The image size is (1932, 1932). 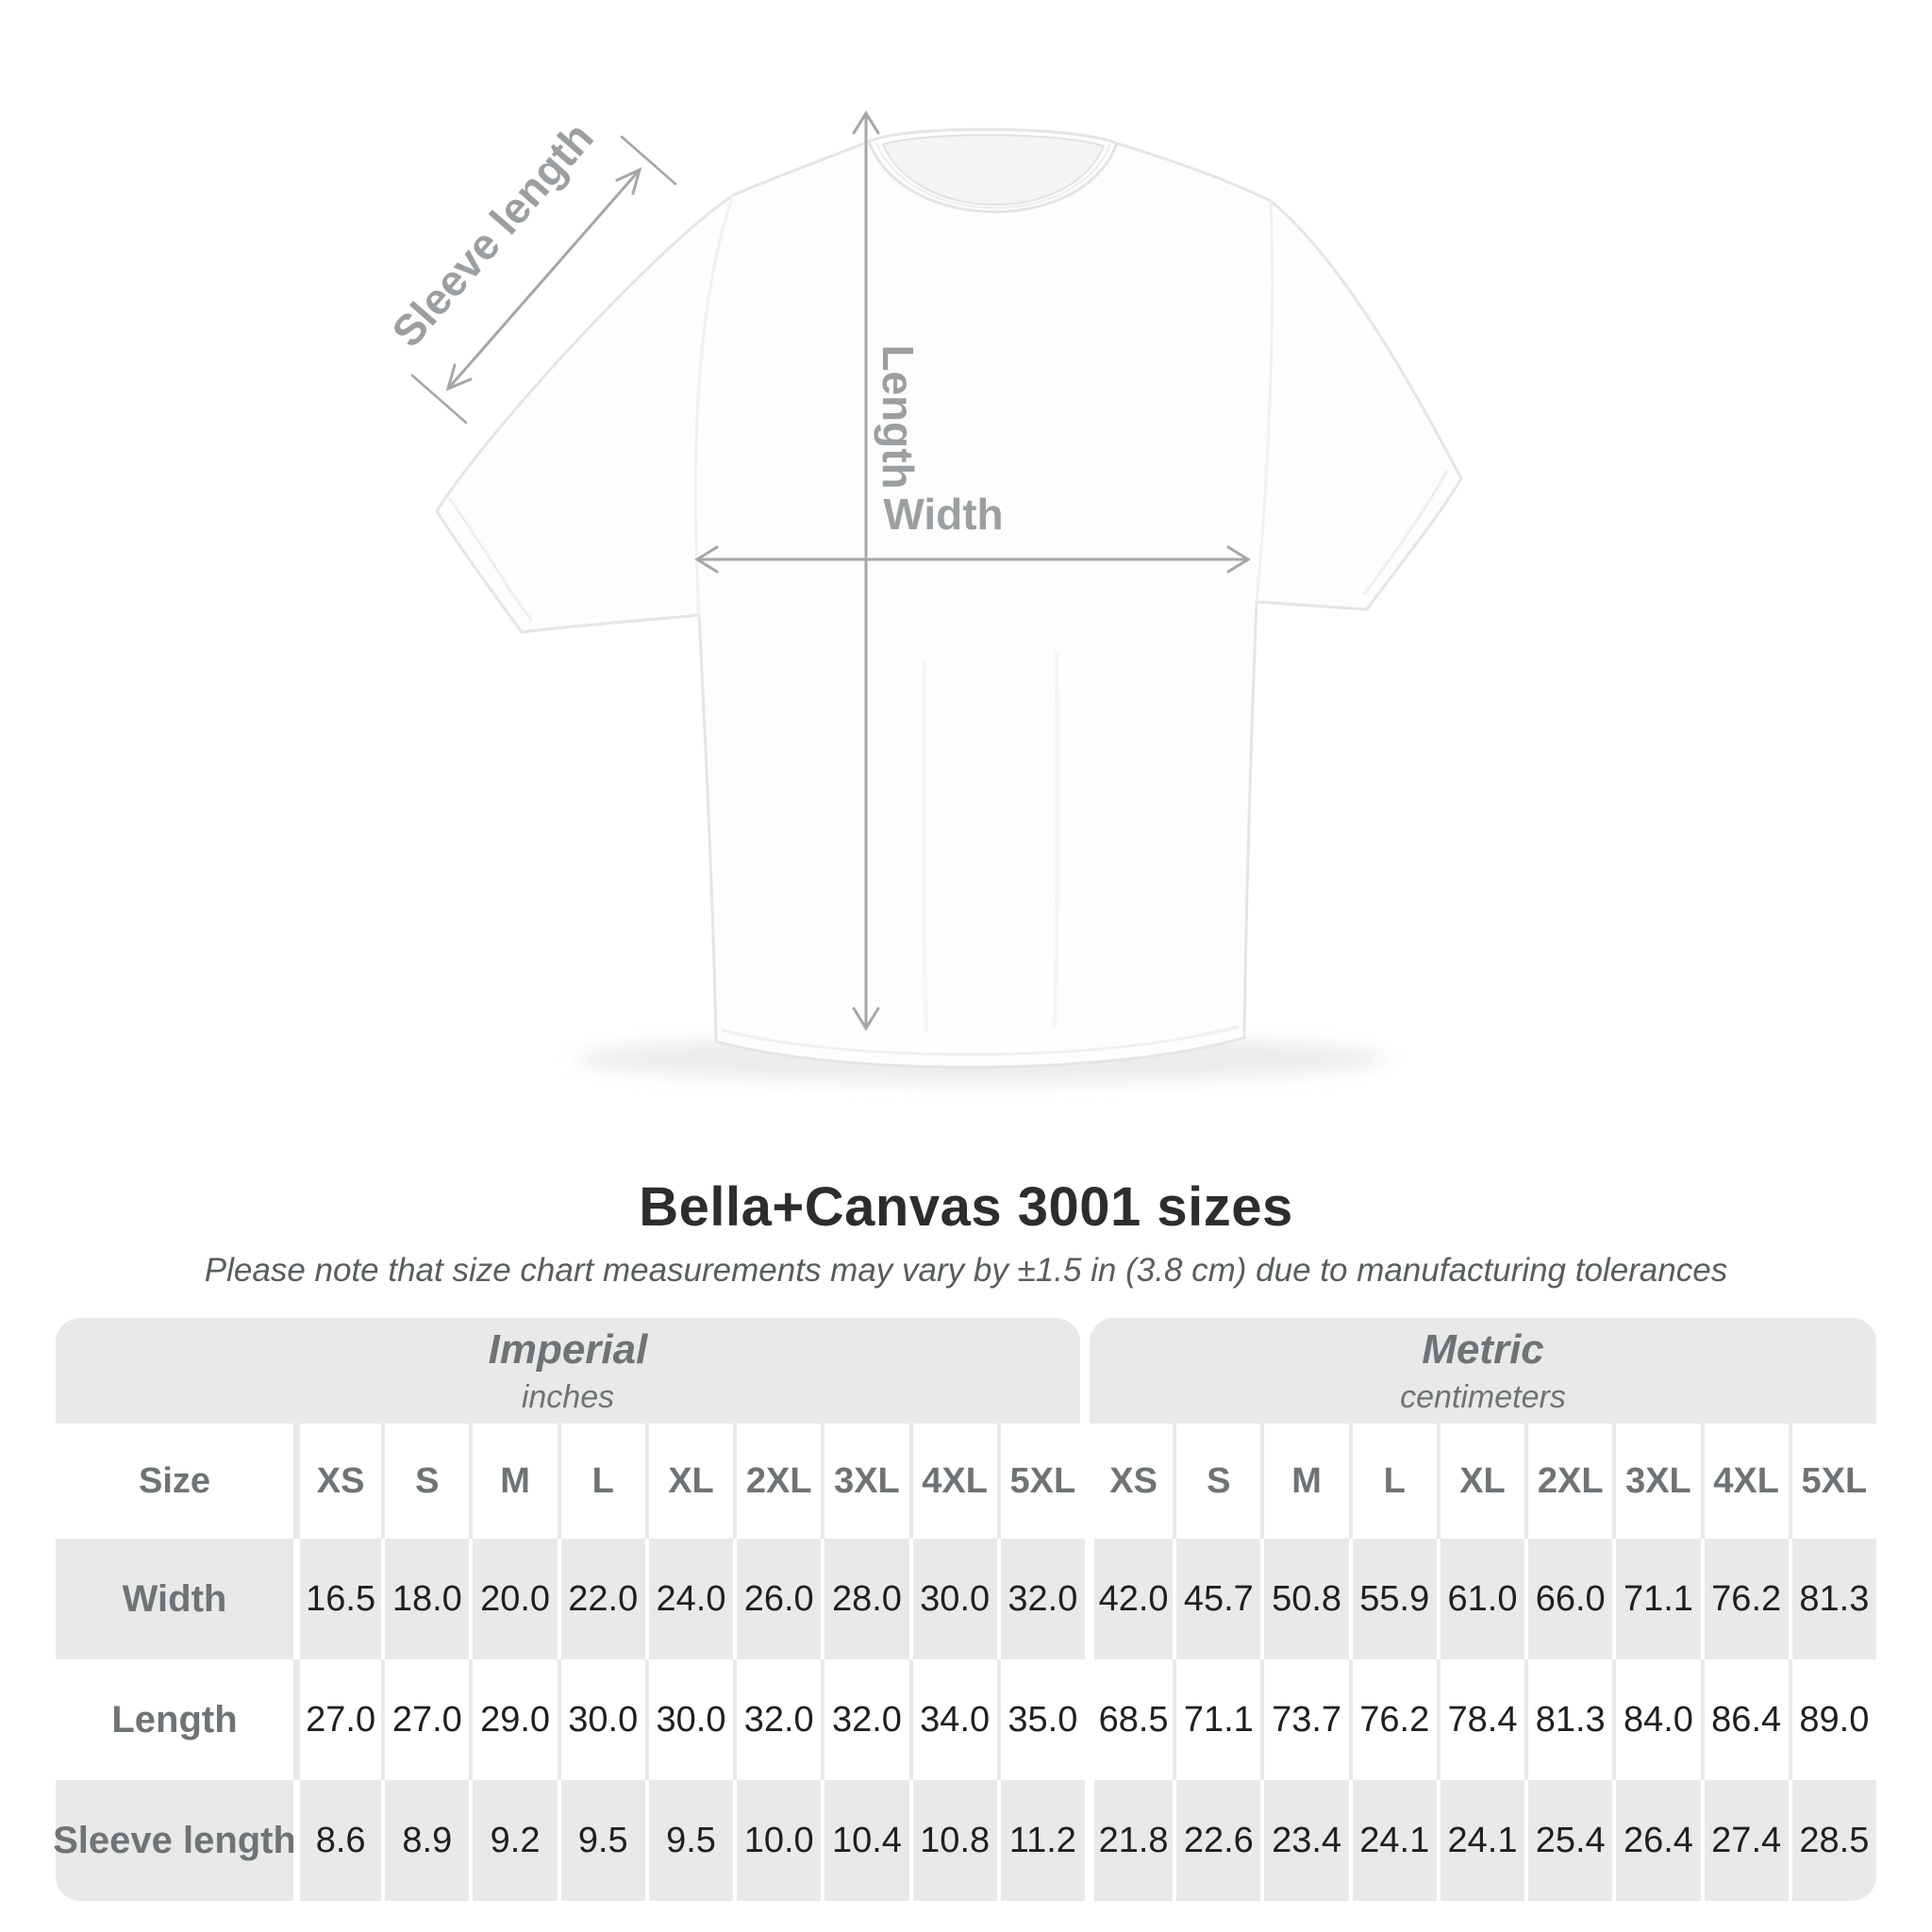 I want to click on size-header-metric-3xl: 3XL, so click(x=1657, y=1481).